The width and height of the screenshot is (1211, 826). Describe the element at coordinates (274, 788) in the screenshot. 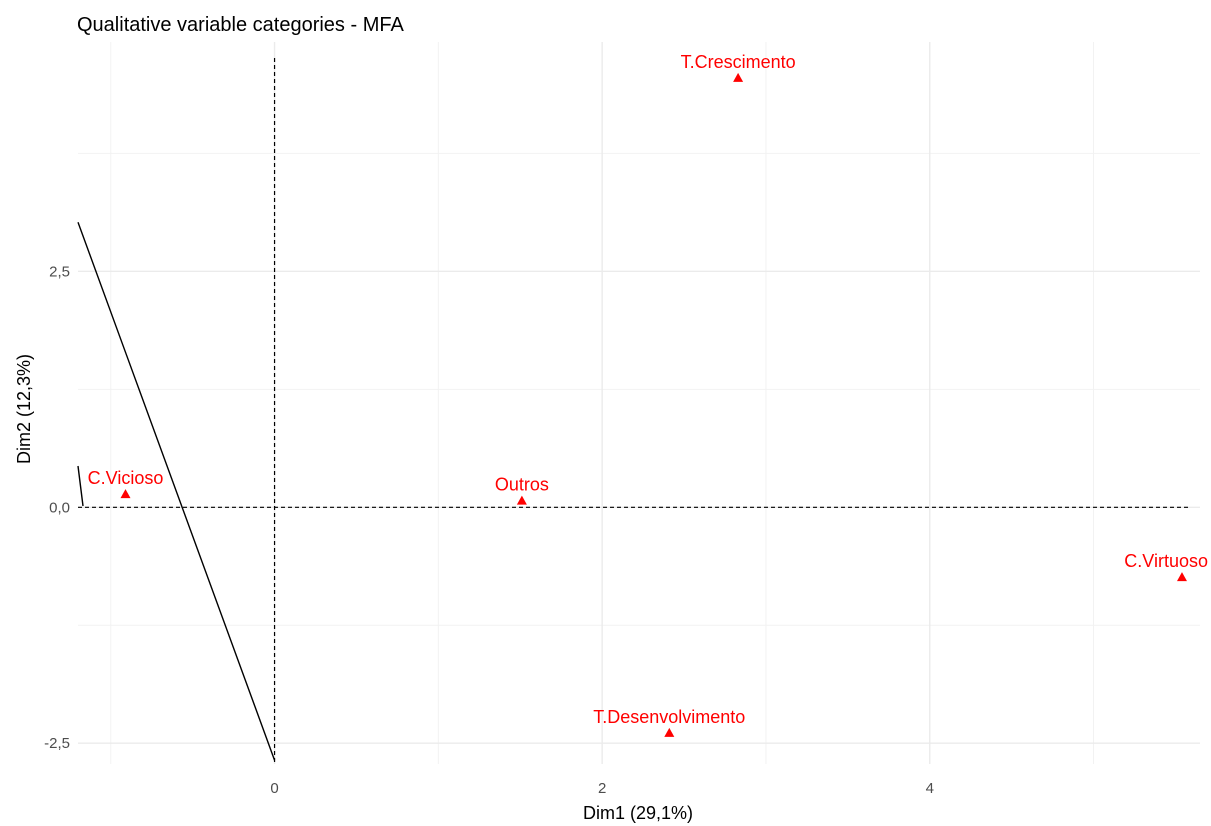

I see `x-tick-label: 0` at that location.